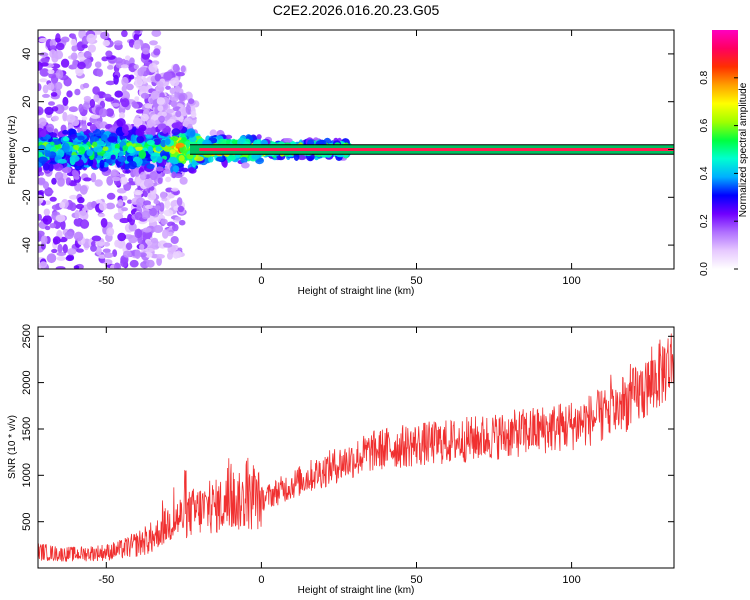  I want to click on snr-y-tick-label: 1000, so click(27, 475).